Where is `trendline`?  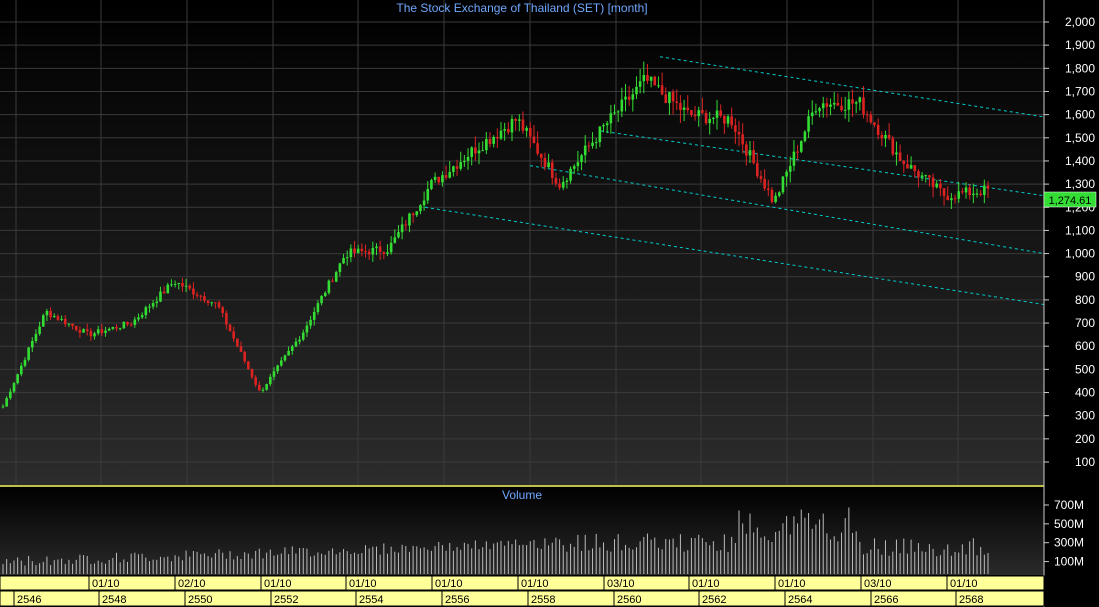 trendline is located at coordinates (787, 210).